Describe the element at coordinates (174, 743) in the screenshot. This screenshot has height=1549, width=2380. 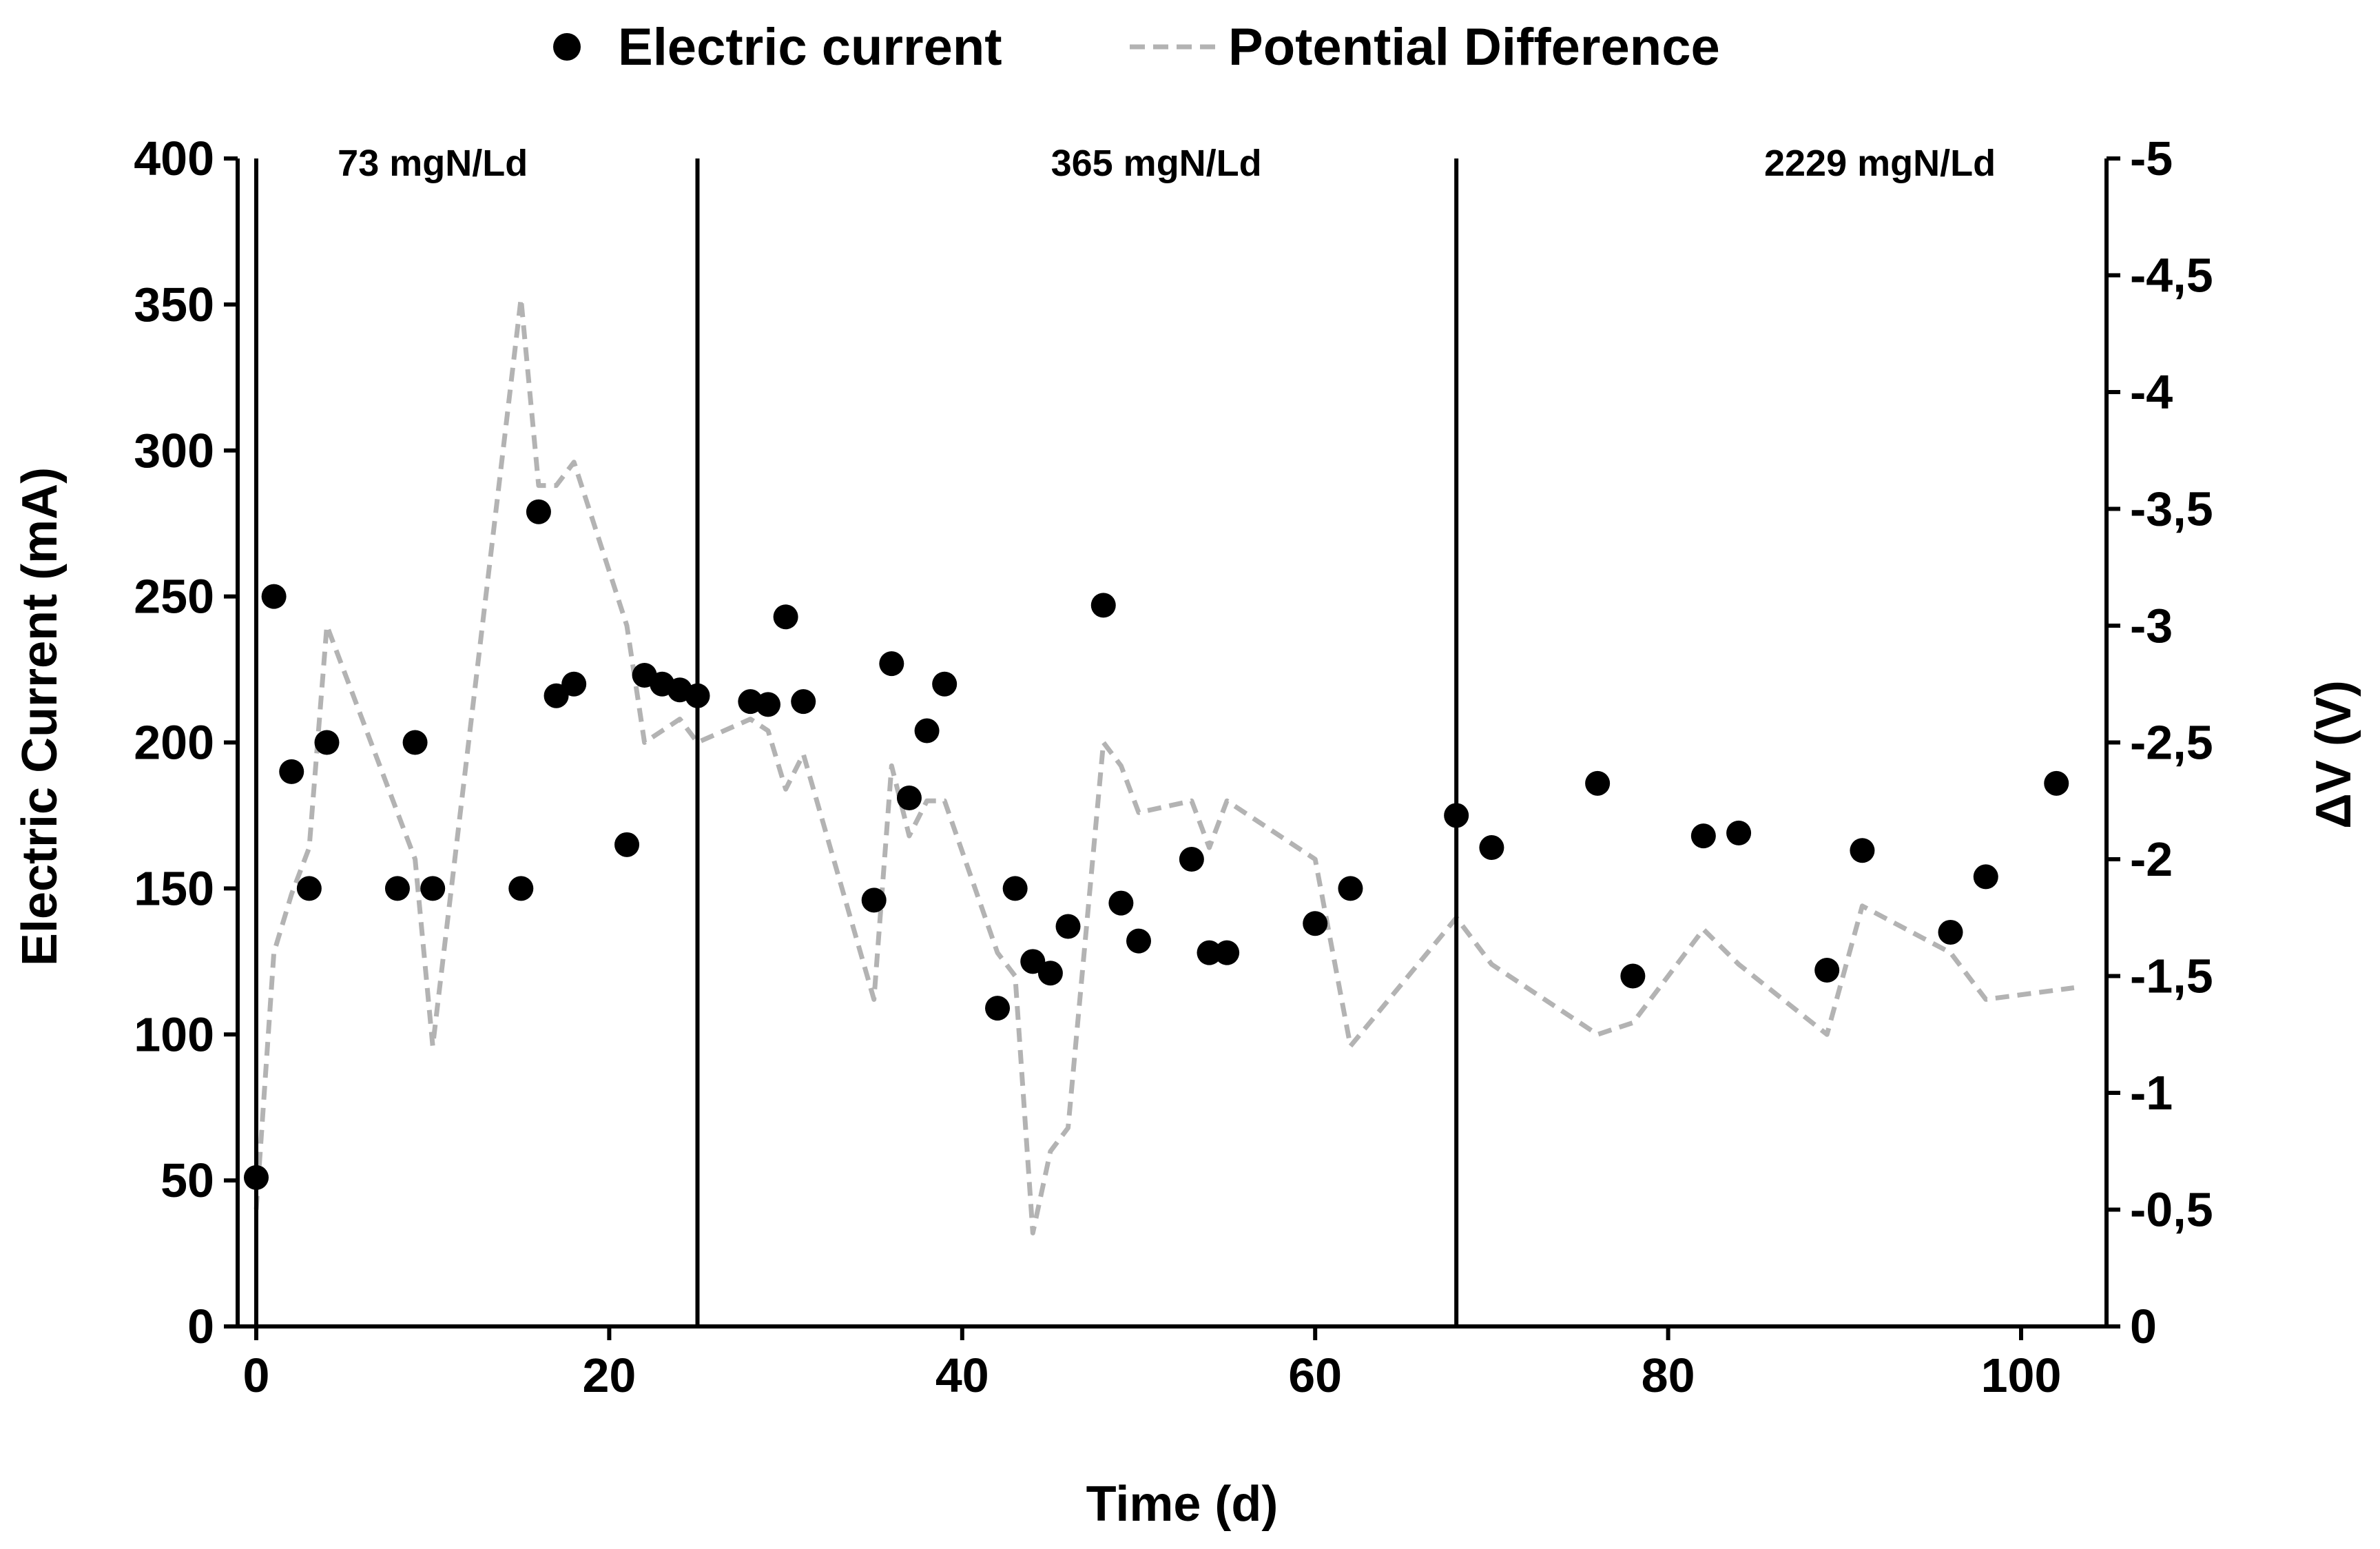
I see `left-y-tick-label: 200` at that location.